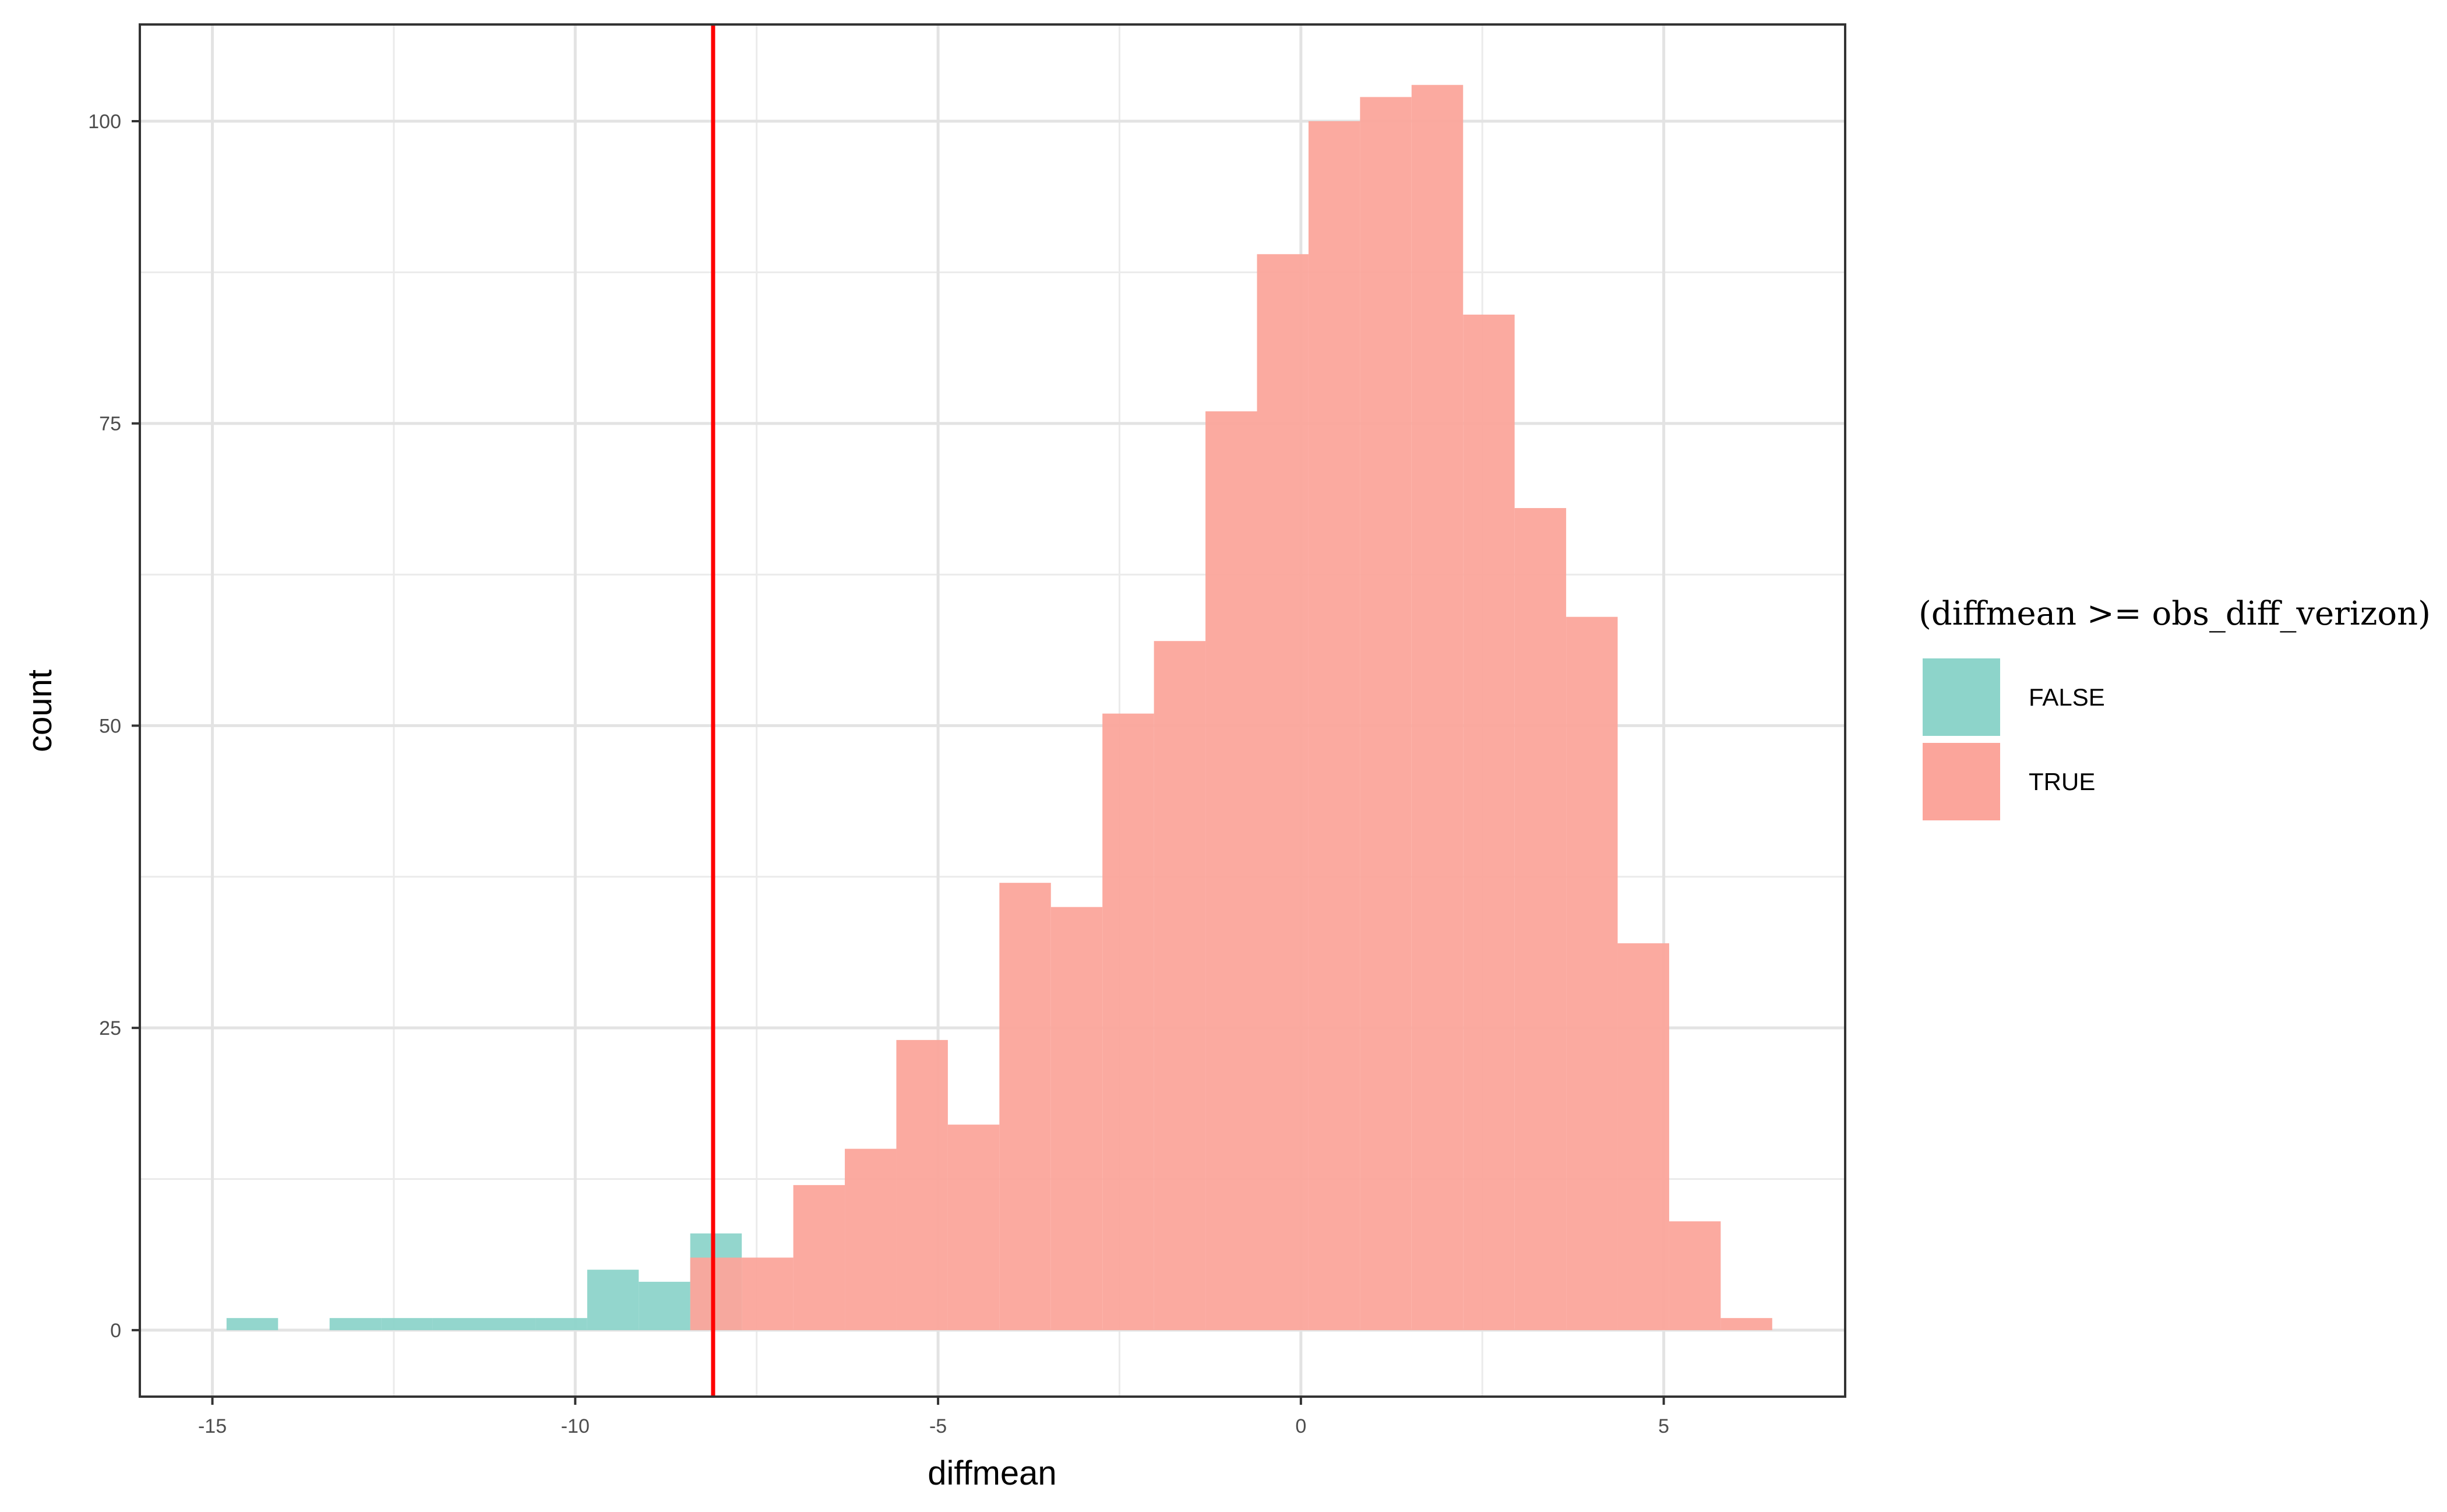  What do you see at coordinates (104, 122) in the screenshot?
I see `y-tick-label: 100` at bounding box center [104, 122].